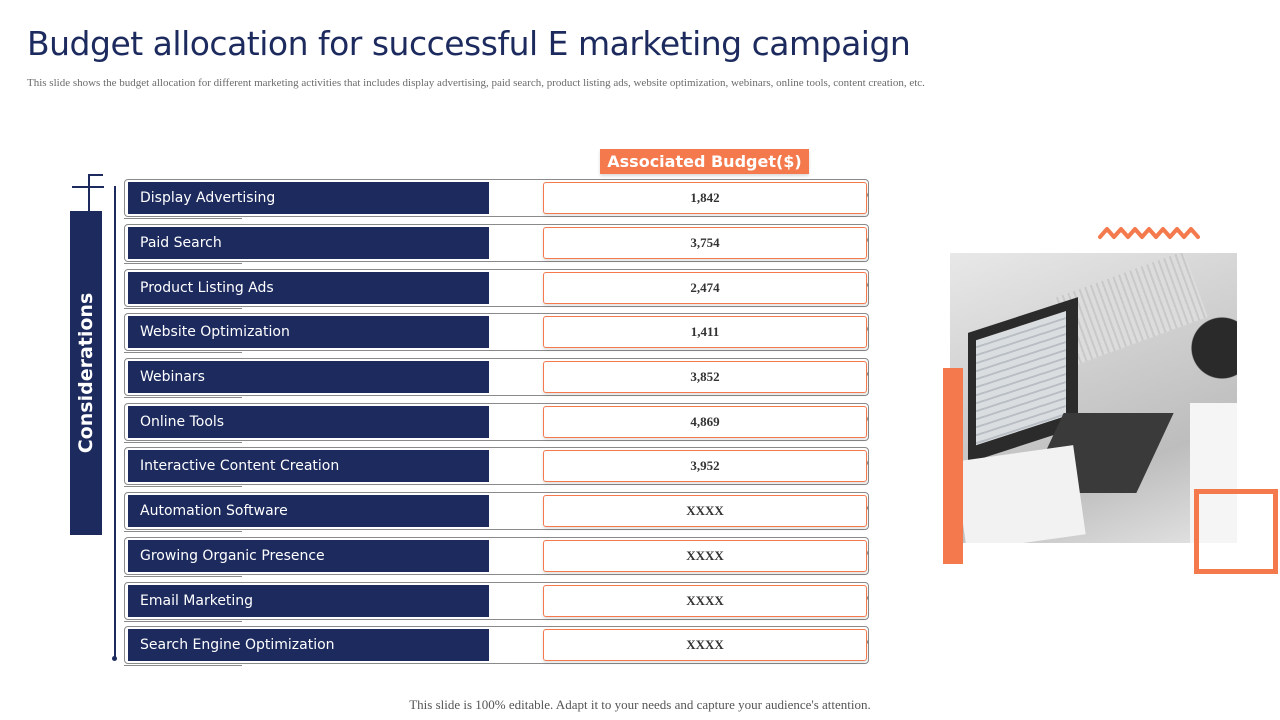 Image resolution: width=1280 pixels, height=720 pixels. What do you see at coordinates (89, 192) in the screenshot?
I see `connector-top-v` at bounding box center [89, 192].